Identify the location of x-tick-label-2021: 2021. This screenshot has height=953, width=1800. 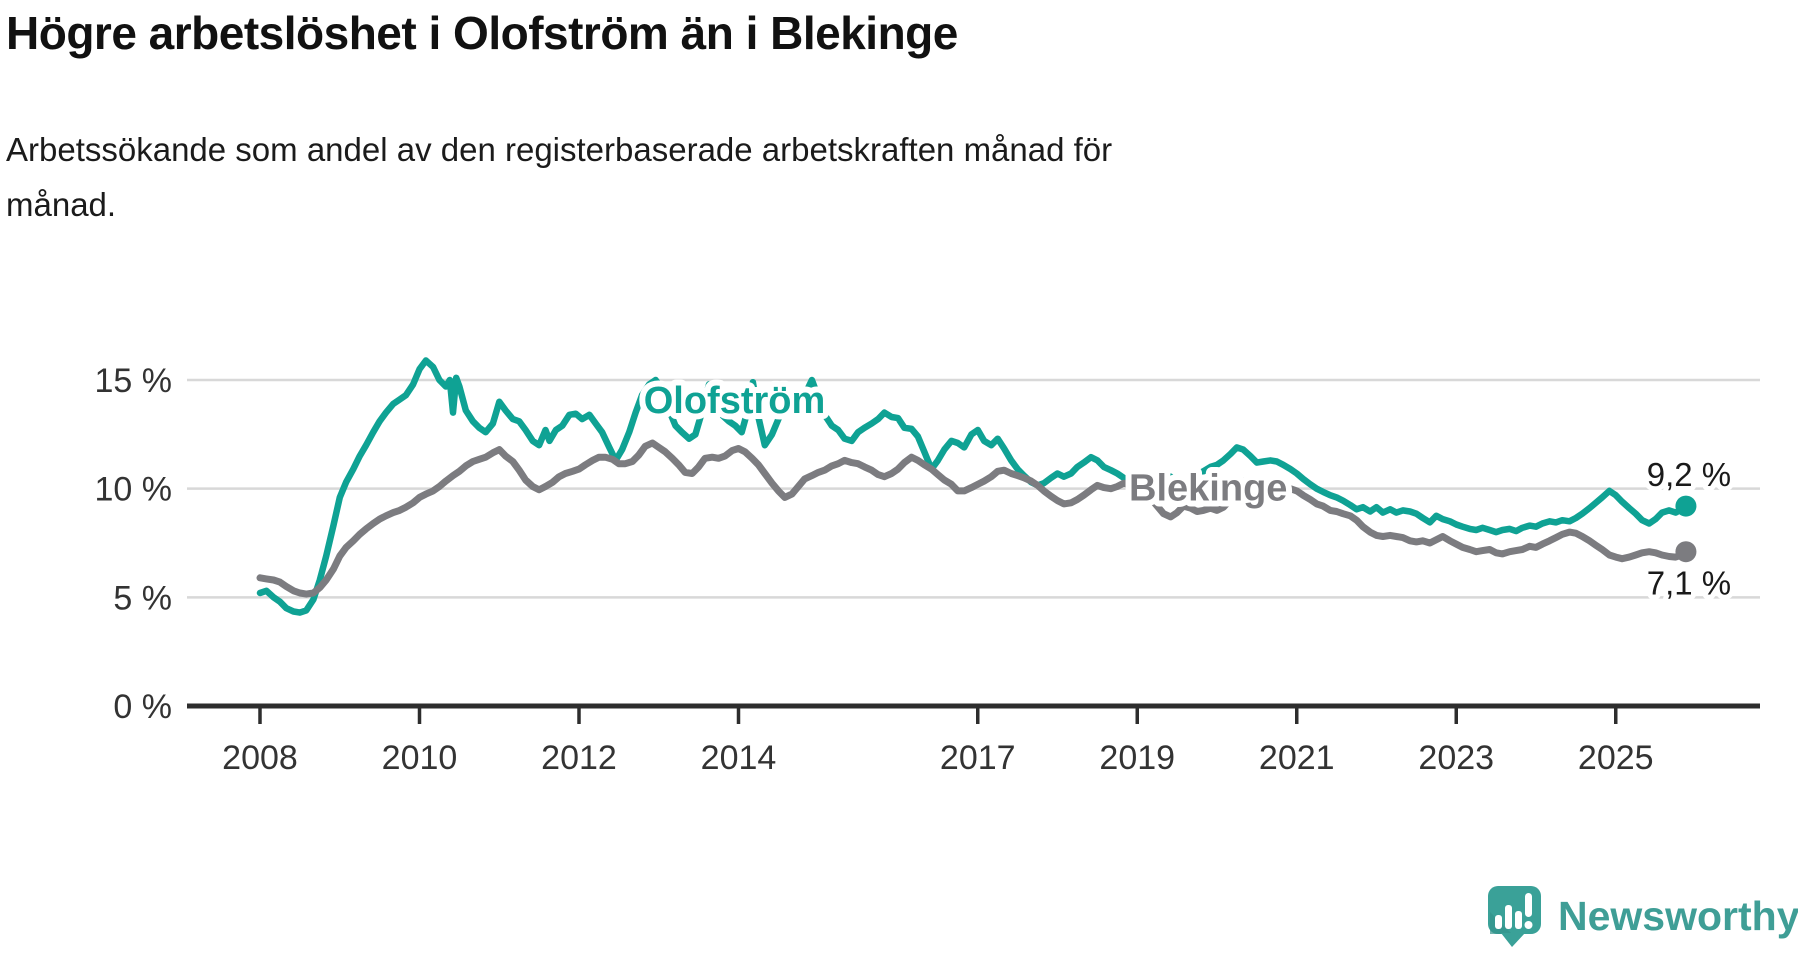
(1297, 758).